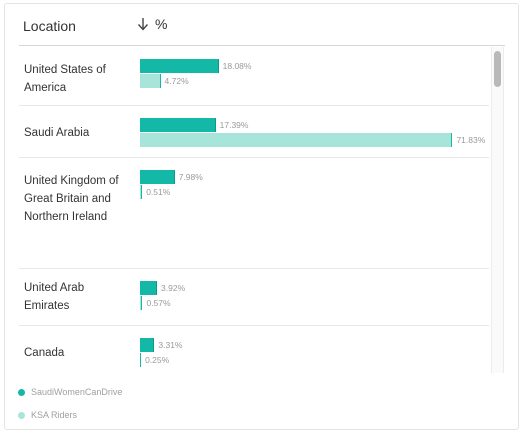 The height and width of the screenshot is (435, 525). What do you see at coordinates (77, 392) in the screenshot?
I see `legend-label: SaudiWomenCanDrive` at bounding box center [77, 392].